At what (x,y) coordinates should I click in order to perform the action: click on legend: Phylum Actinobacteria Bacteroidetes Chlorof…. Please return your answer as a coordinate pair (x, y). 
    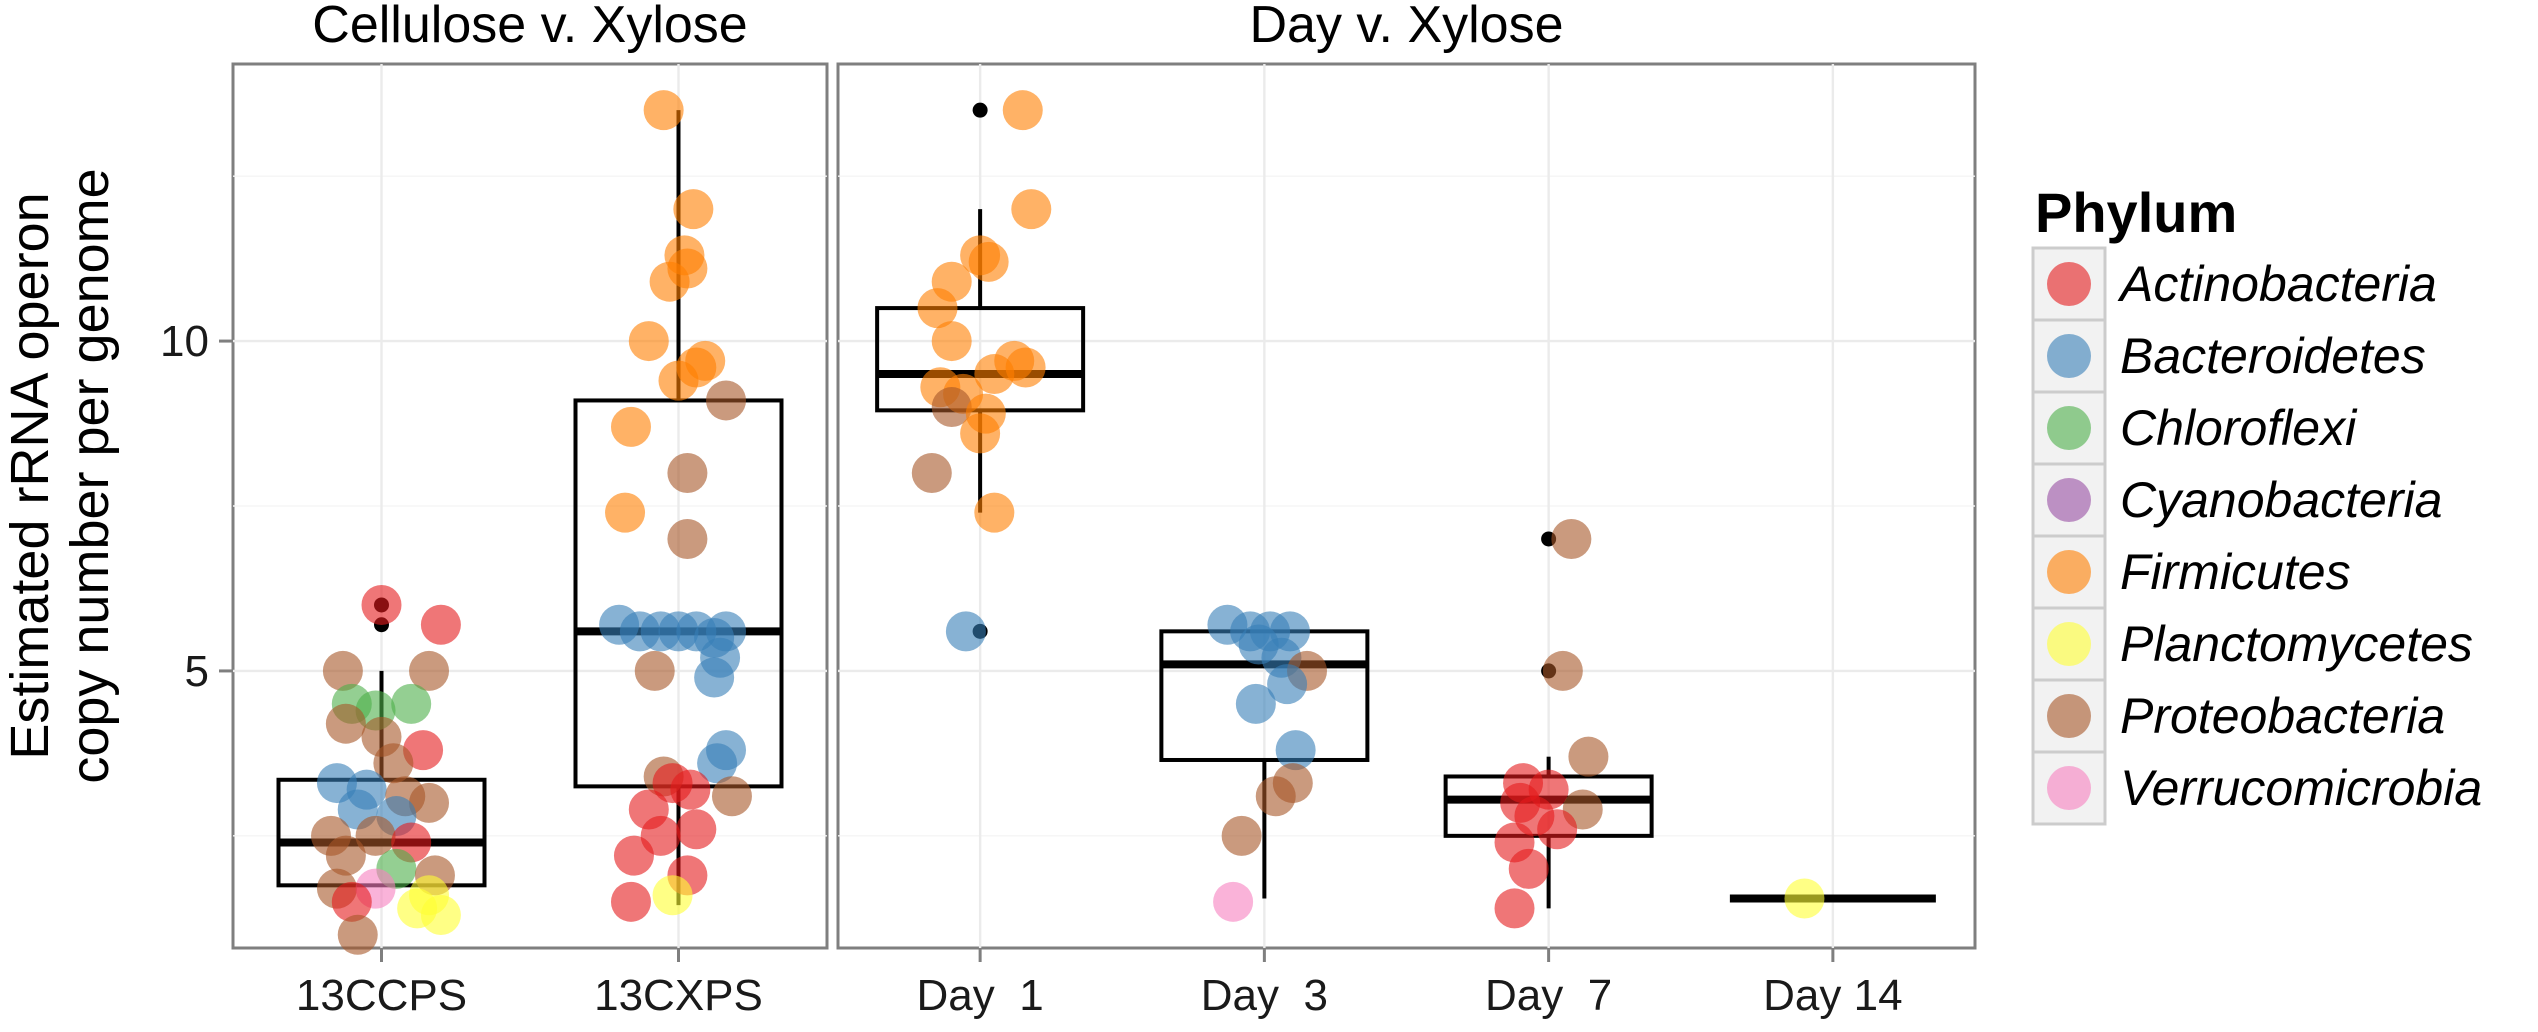
    Looking at the image, I should click on (2256, 503).